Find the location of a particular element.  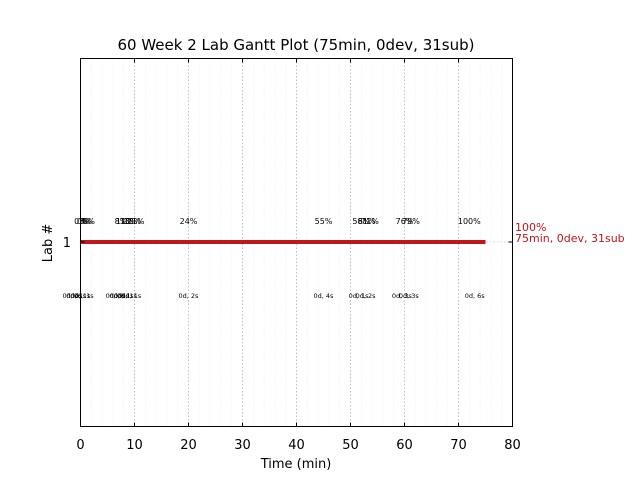

x-tick-label: 50 is located at coordinates (350, 445).